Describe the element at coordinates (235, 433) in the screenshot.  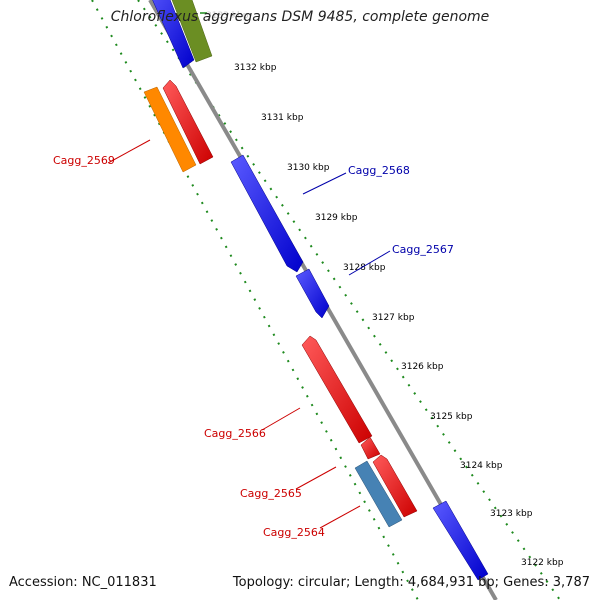
I see `svg-text: Cagg_2566` at that location.